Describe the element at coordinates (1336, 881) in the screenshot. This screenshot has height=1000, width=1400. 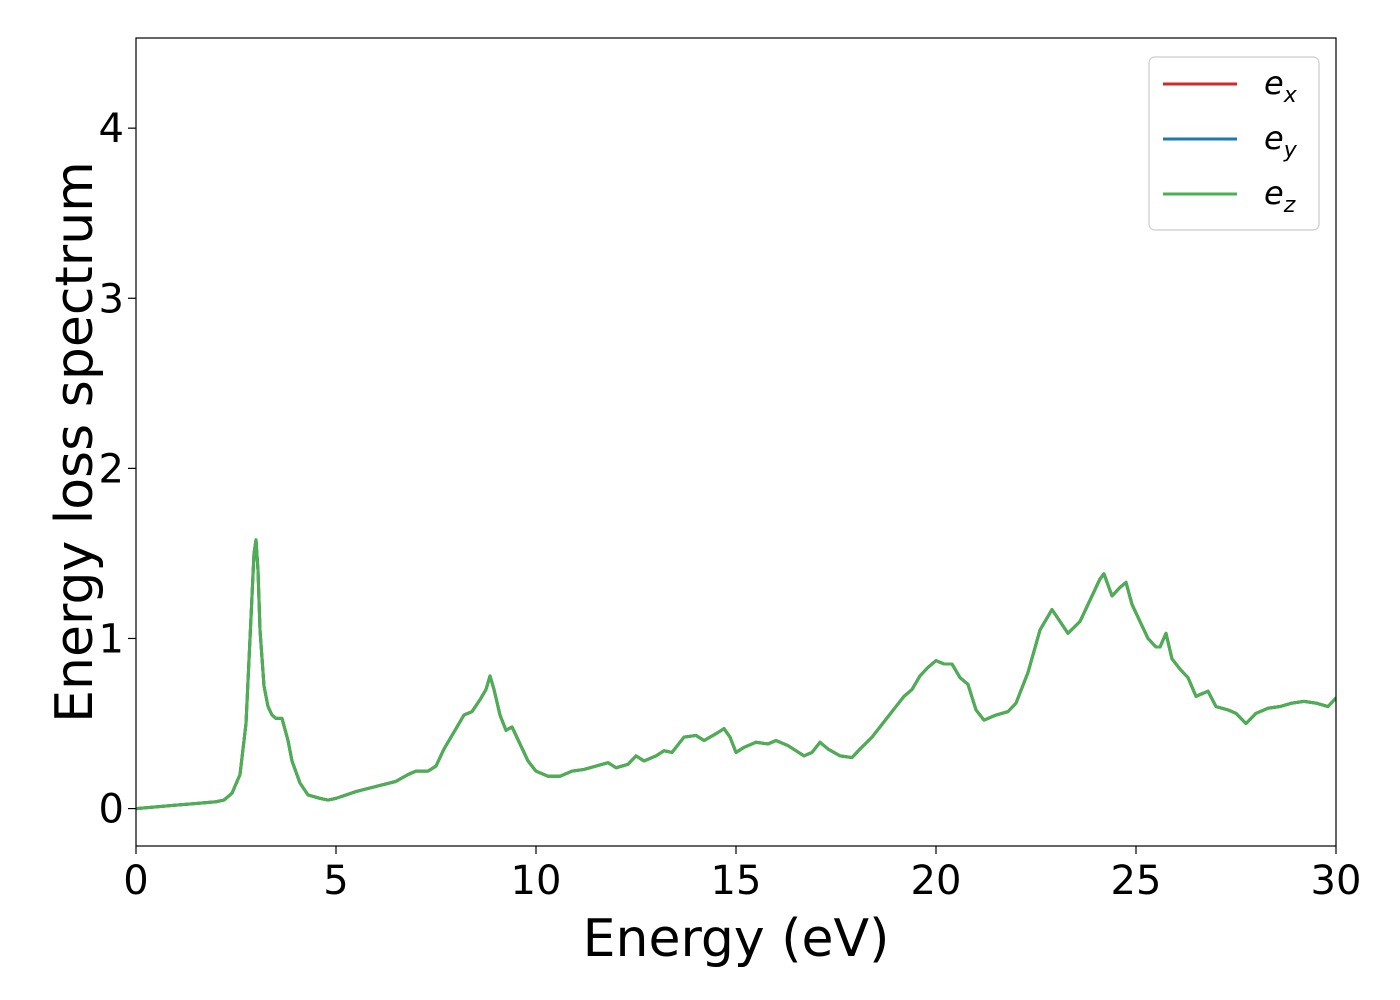
I see `x-tick-label: 30` at that location.